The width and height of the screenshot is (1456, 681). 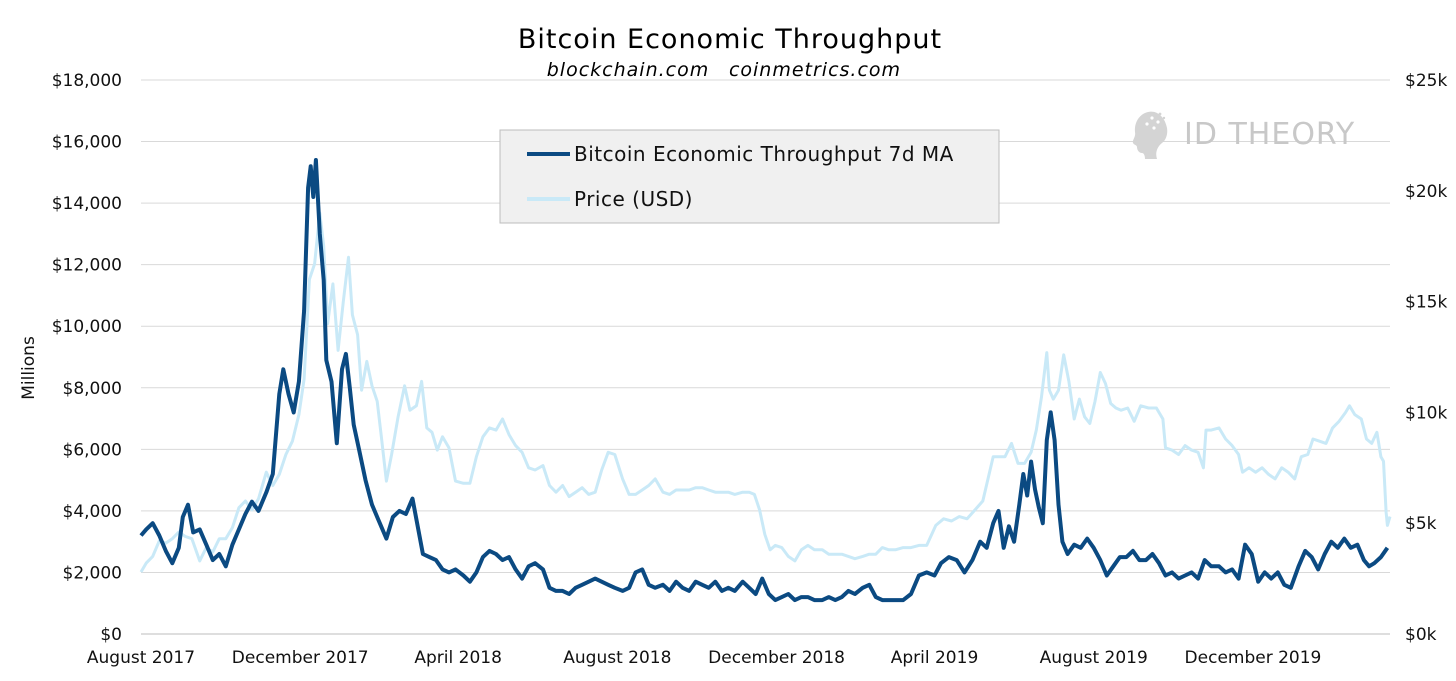 I want to click on left-tick-label: $8,000, so click(x=92, y=389).